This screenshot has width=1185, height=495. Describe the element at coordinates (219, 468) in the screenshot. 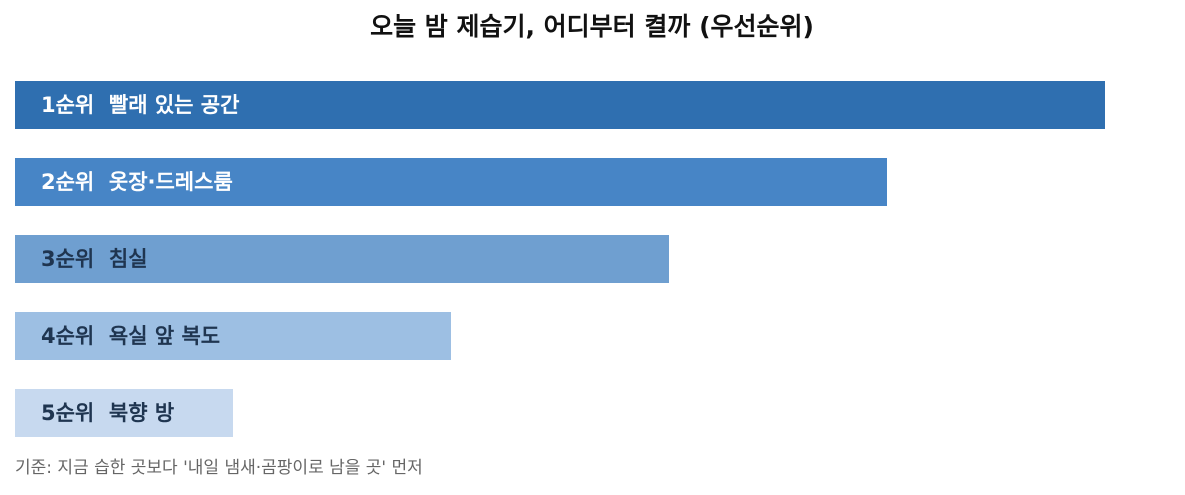

I see `note: 기준: 지금 습한 곳보다 '내일 냄새·곰팡이로 남을 곳' 먼저` at that location.